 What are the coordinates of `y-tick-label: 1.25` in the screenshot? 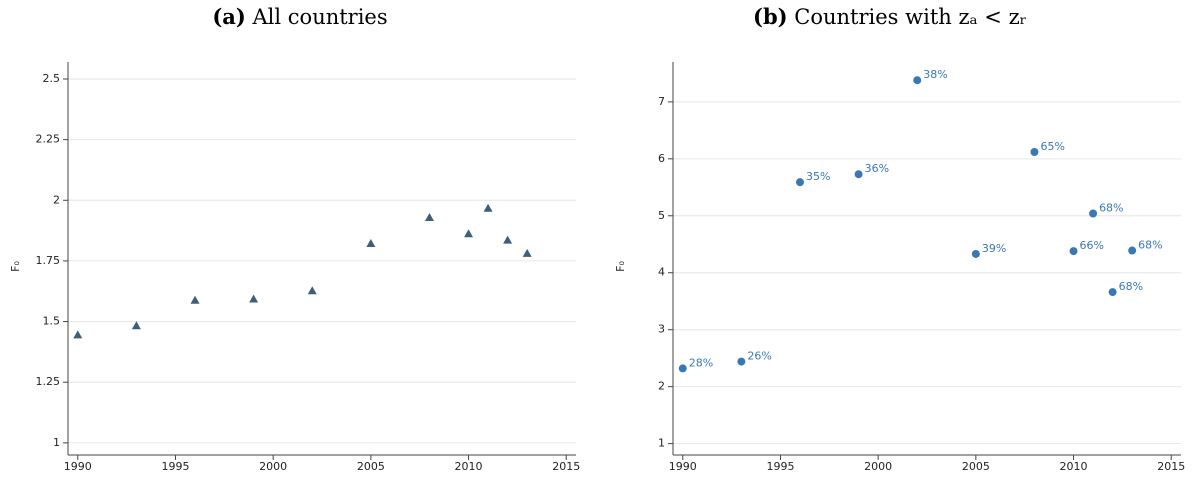 It's located at (48, 381).